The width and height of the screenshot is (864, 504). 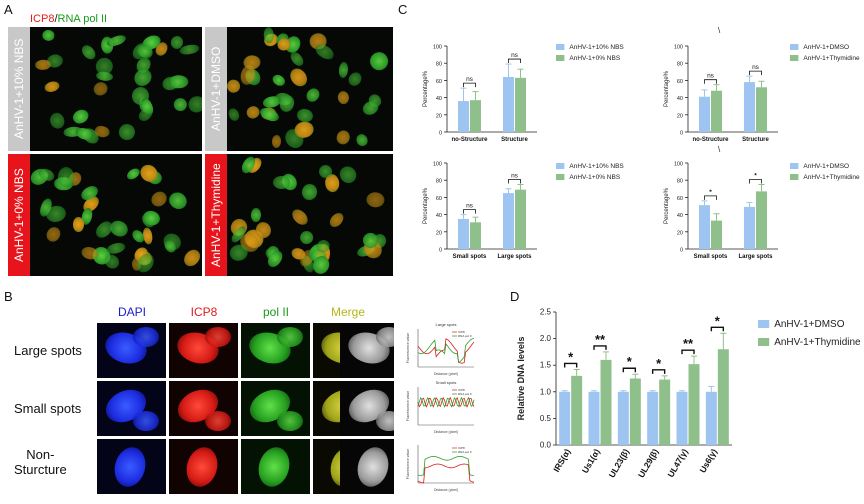 I want to click on mini-legend-label: ICP8, so click(x=461, y=390).